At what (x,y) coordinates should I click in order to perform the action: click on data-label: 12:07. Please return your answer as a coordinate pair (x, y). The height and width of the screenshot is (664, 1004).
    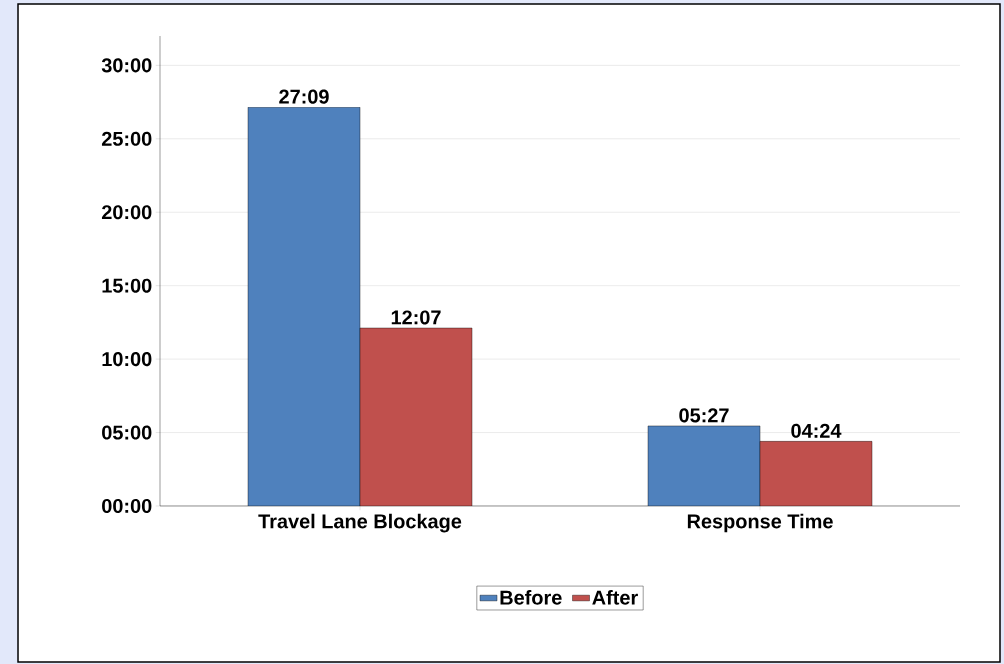
    Looking at the image, I should click on (416, 317).